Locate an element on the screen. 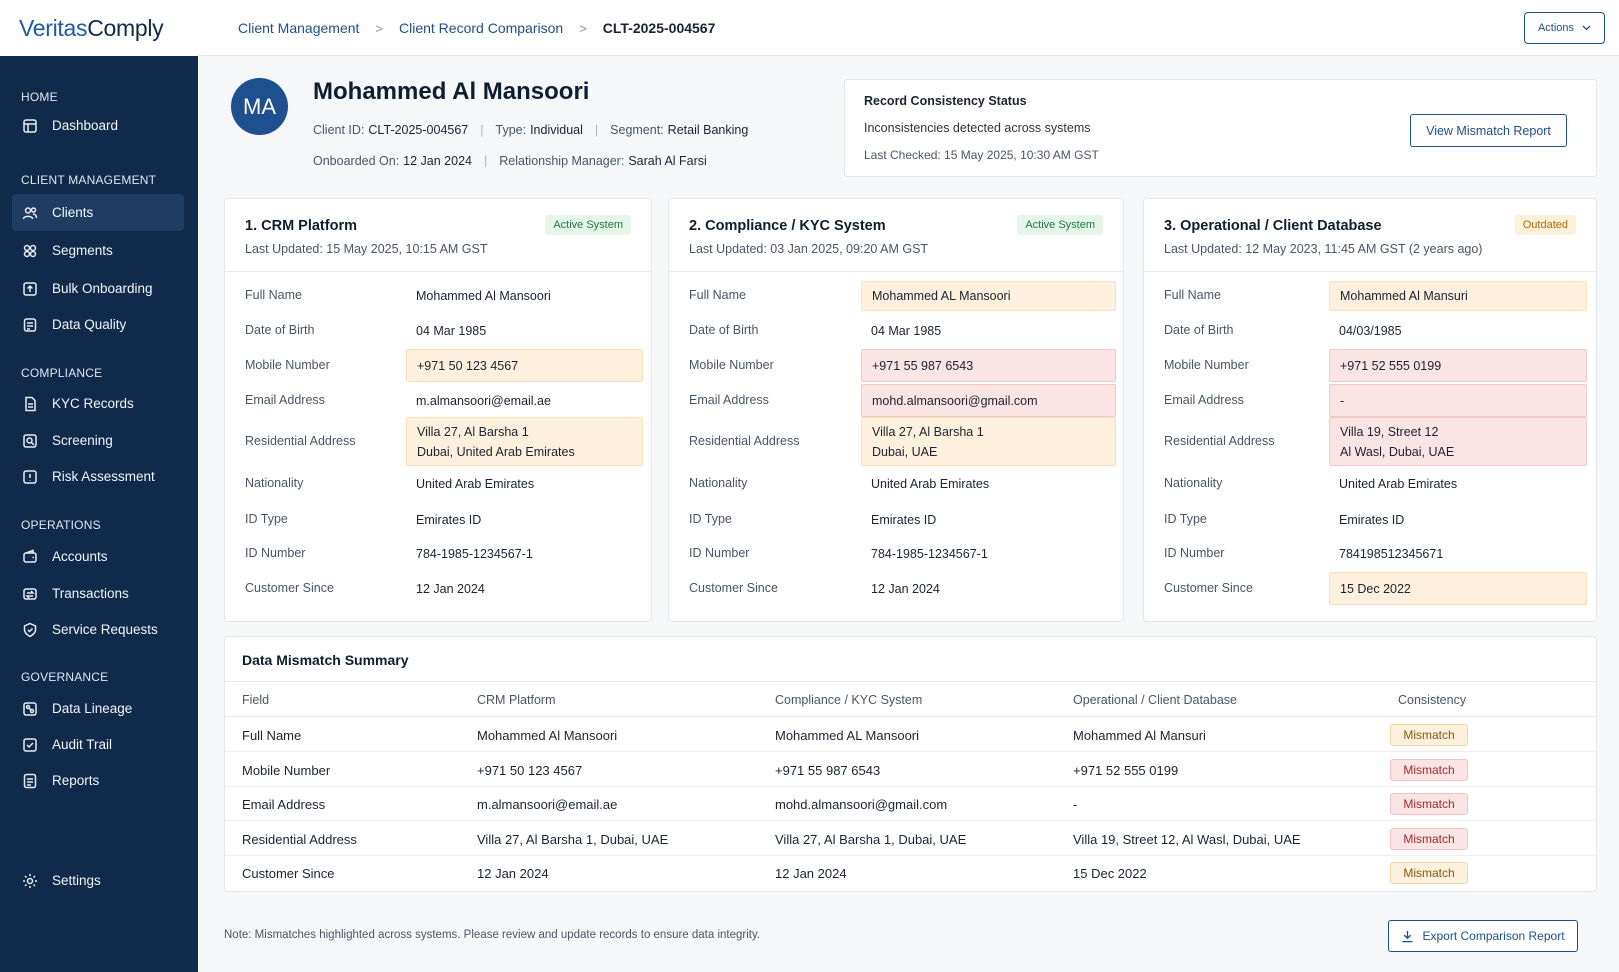 This screenshot has height=972, width=1619. field-value: +971 50 123 4567 is located at coordinates (524, 365).